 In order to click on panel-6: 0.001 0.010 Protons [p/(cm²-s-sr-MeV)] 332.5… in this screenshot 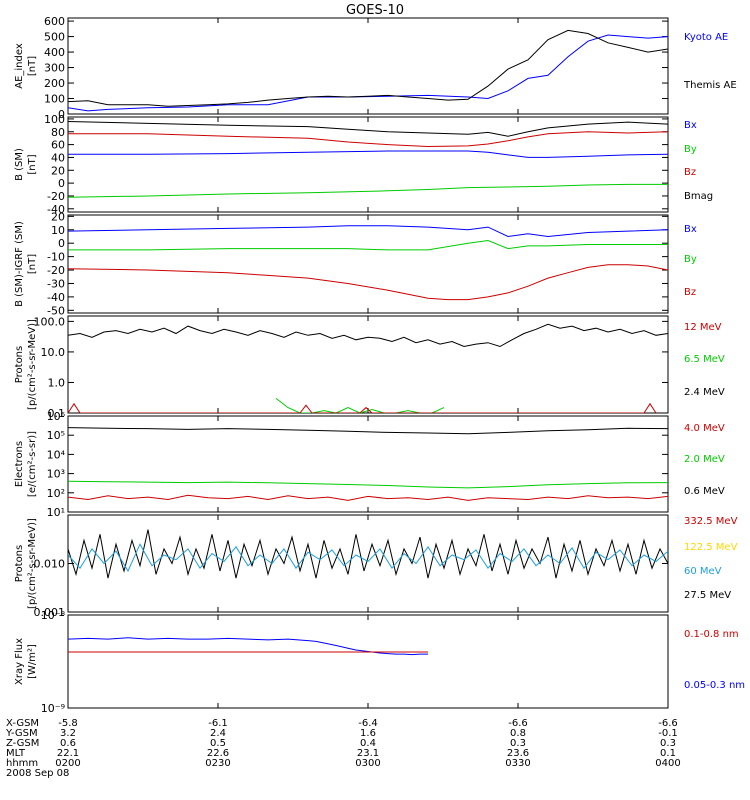, I will do `click(376, 566)`.